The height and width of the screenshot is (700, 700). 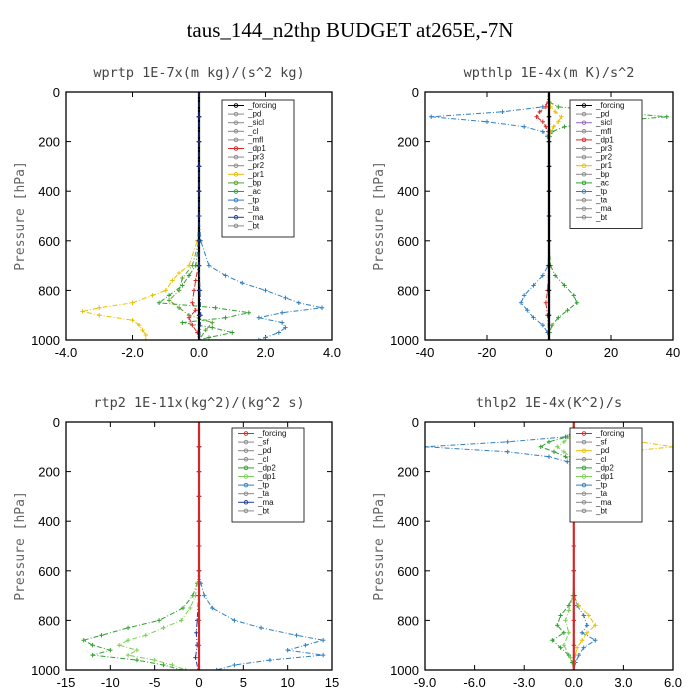 I want to click on x-tick-label: -6.0, so click(x=474, y=682).